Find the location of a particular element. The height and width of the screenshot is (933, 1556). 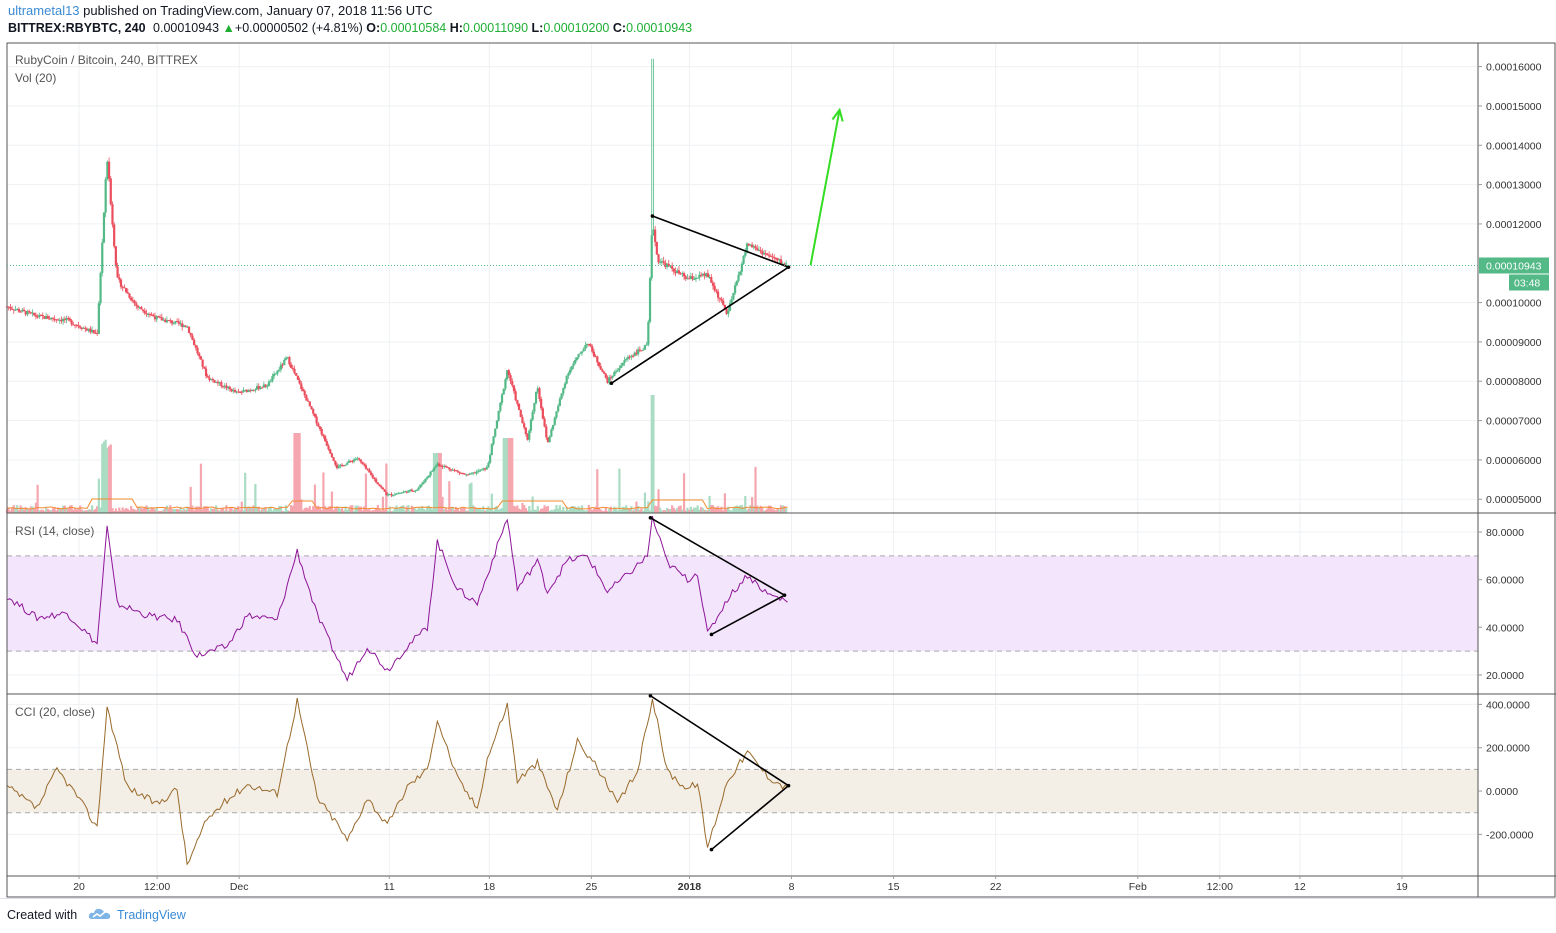

price-axis-label: 0.00010000 is located at coordinates (1514, 304).